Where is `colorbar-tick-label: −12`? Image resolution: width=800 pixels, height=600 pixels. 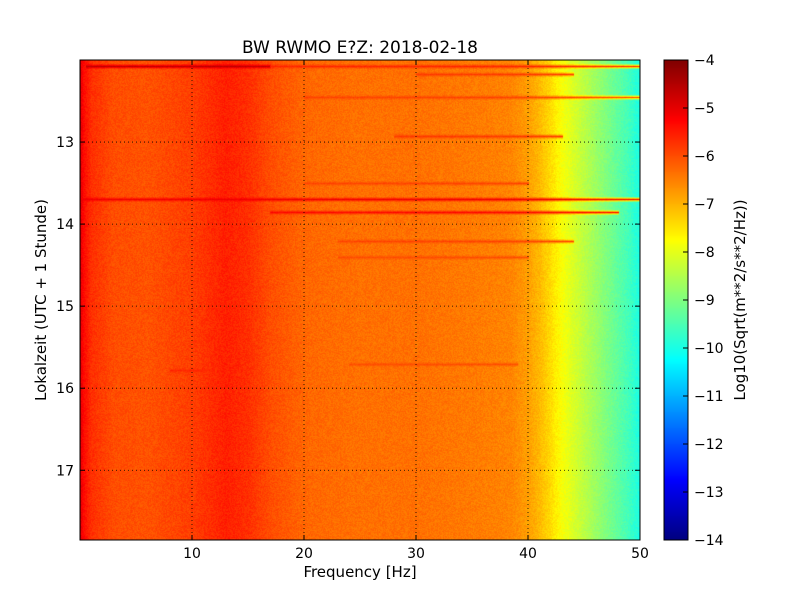
colorbar-tick-label: −12 is located at coordinates (709, 445).